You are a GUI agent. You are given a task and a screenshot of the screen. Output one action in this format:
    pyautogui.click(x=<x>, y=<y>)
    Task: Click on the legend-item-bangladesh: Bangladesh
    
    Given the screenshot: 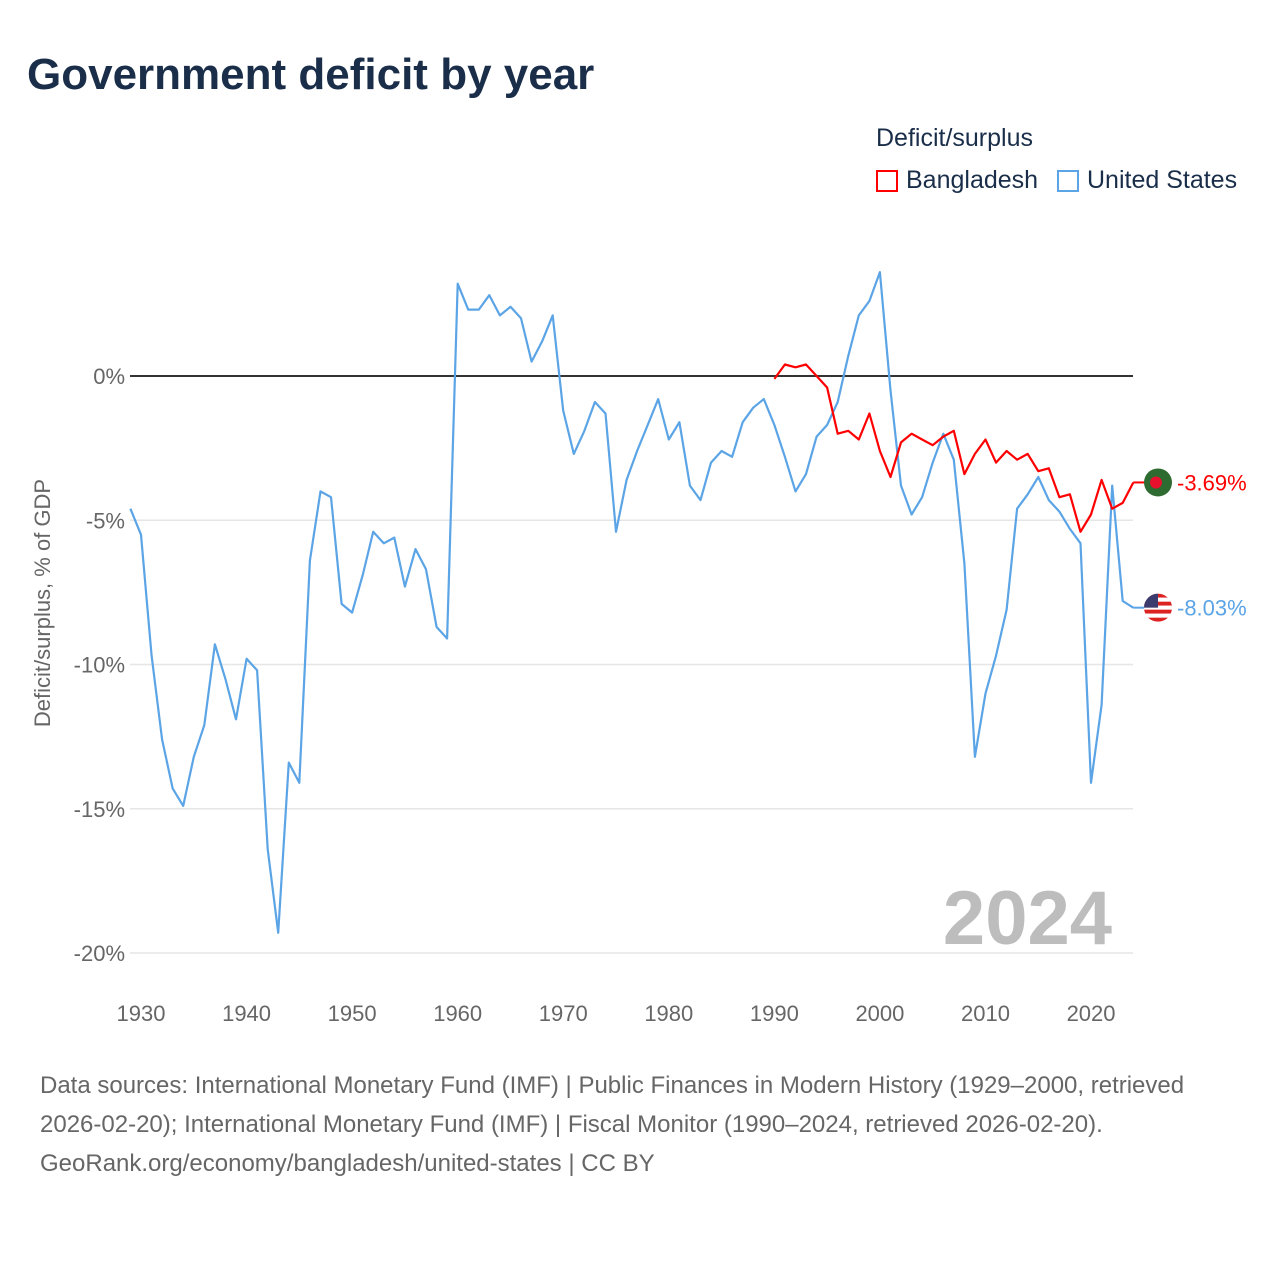 What is the action you would take?
    pyautogui.click(x=957, y=180)
    